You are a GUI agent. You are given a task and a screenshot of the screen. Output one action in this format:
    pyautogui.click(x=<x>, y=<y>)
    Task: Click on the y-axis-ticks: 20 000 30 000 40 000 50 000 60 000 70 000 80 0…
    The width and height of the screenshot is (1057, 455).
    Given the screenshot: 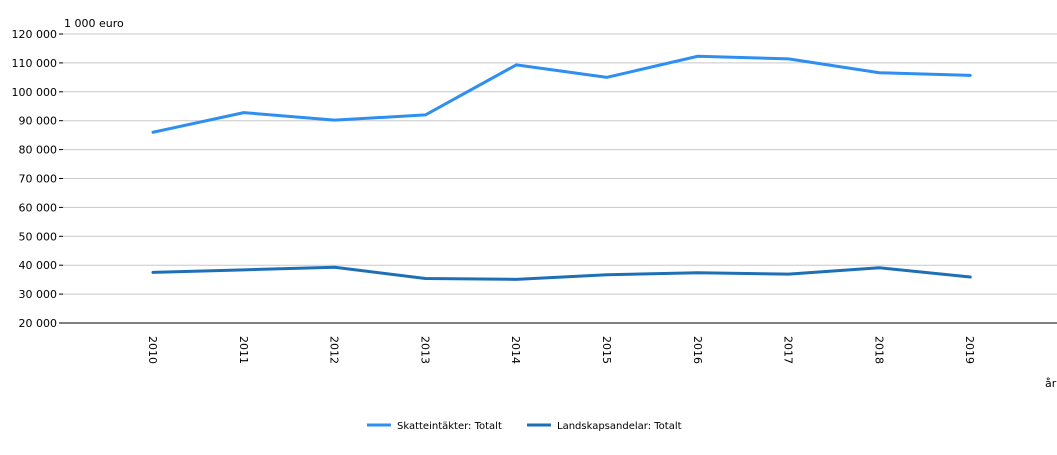 What is the action you would take?
    pyautogui.click(x=37, y=179)
    